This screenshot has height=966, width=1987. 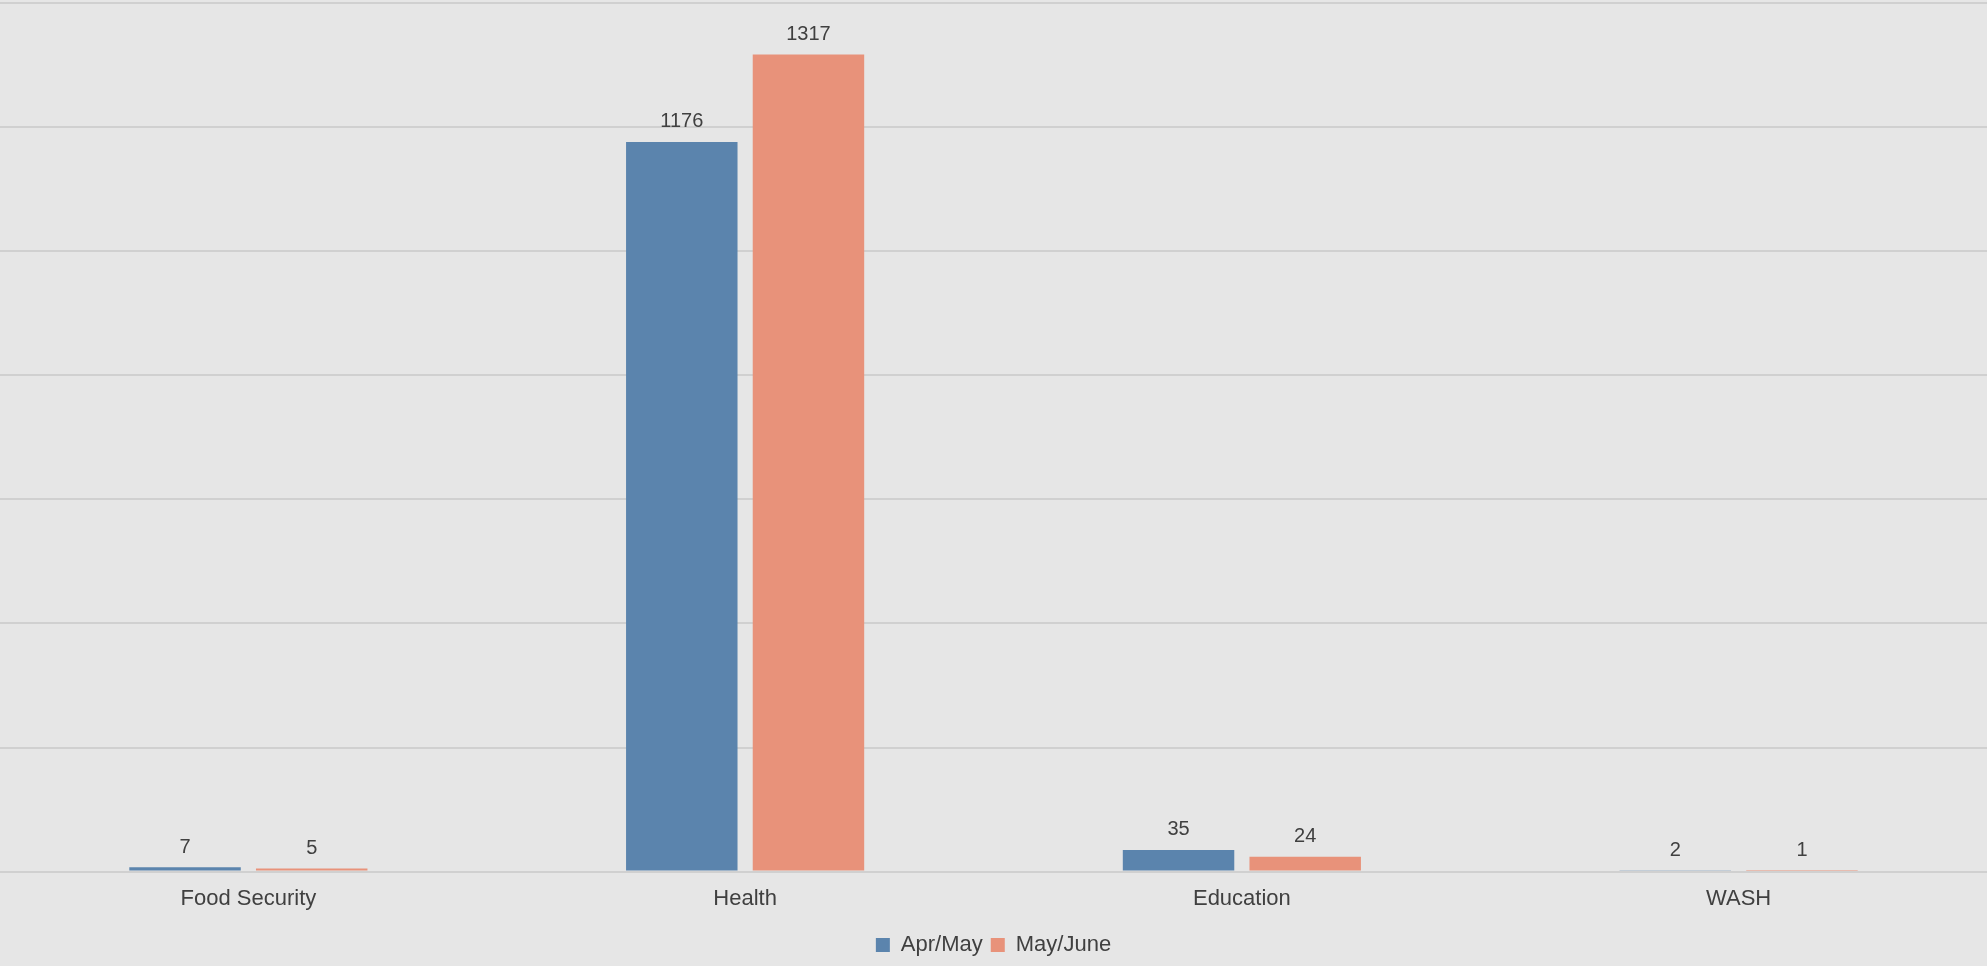 I want to click on data-label: 1317, so click(x=808, y=33).